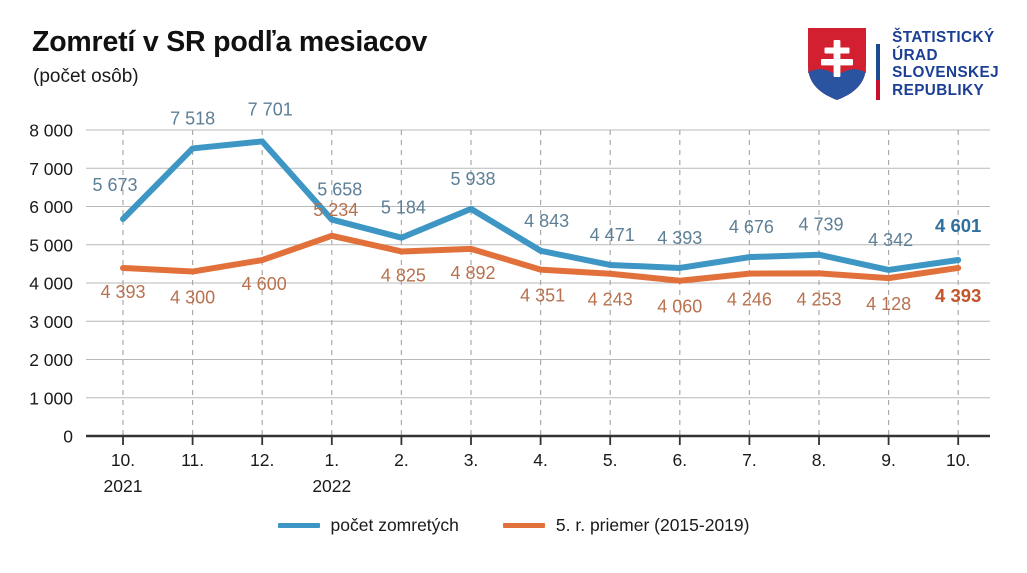 This screenshot has width=1027, height=573. I want to click on slovak-coat-of-arms-shield-icon, so click(837, 64).